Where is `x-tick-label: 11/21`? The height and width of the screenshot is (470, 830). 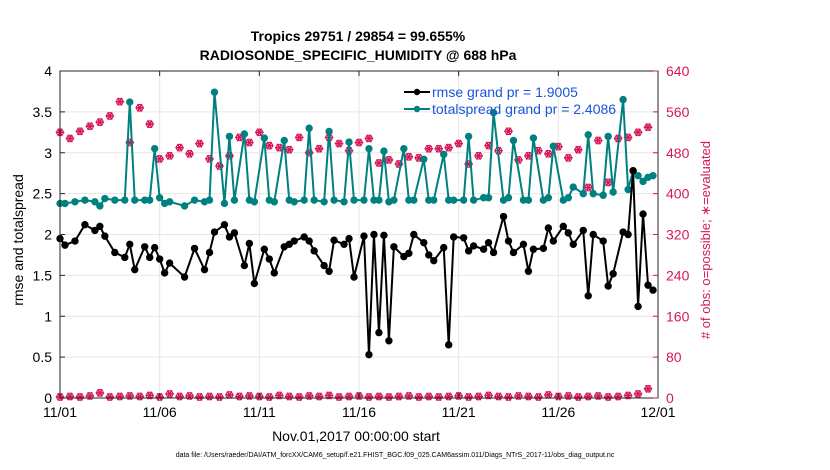 x-tick-label: 11/21 is located at coordinates (459, 412).